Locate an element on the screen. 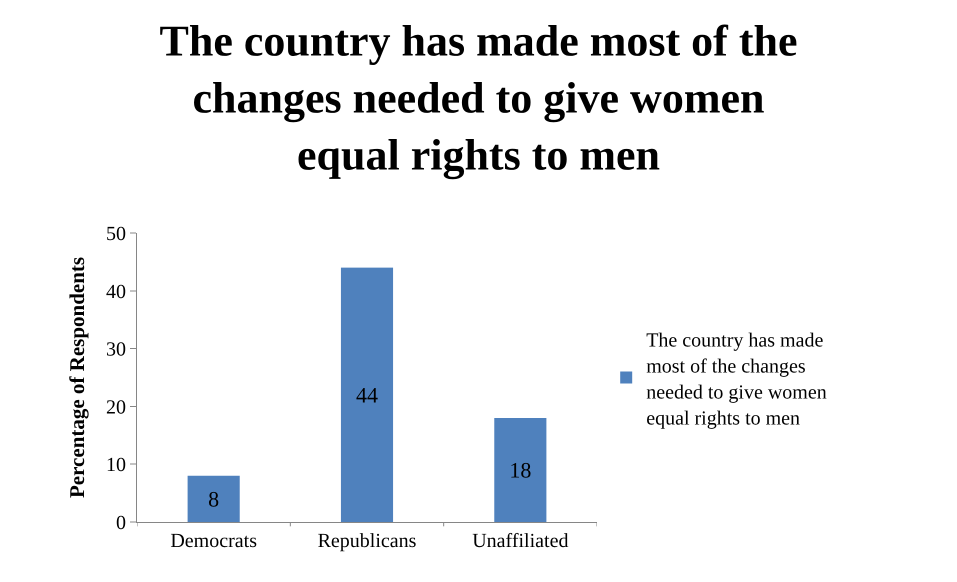 This screenshot has height=582, width=957. data-label: 44 is located at coordinates (367, 395).